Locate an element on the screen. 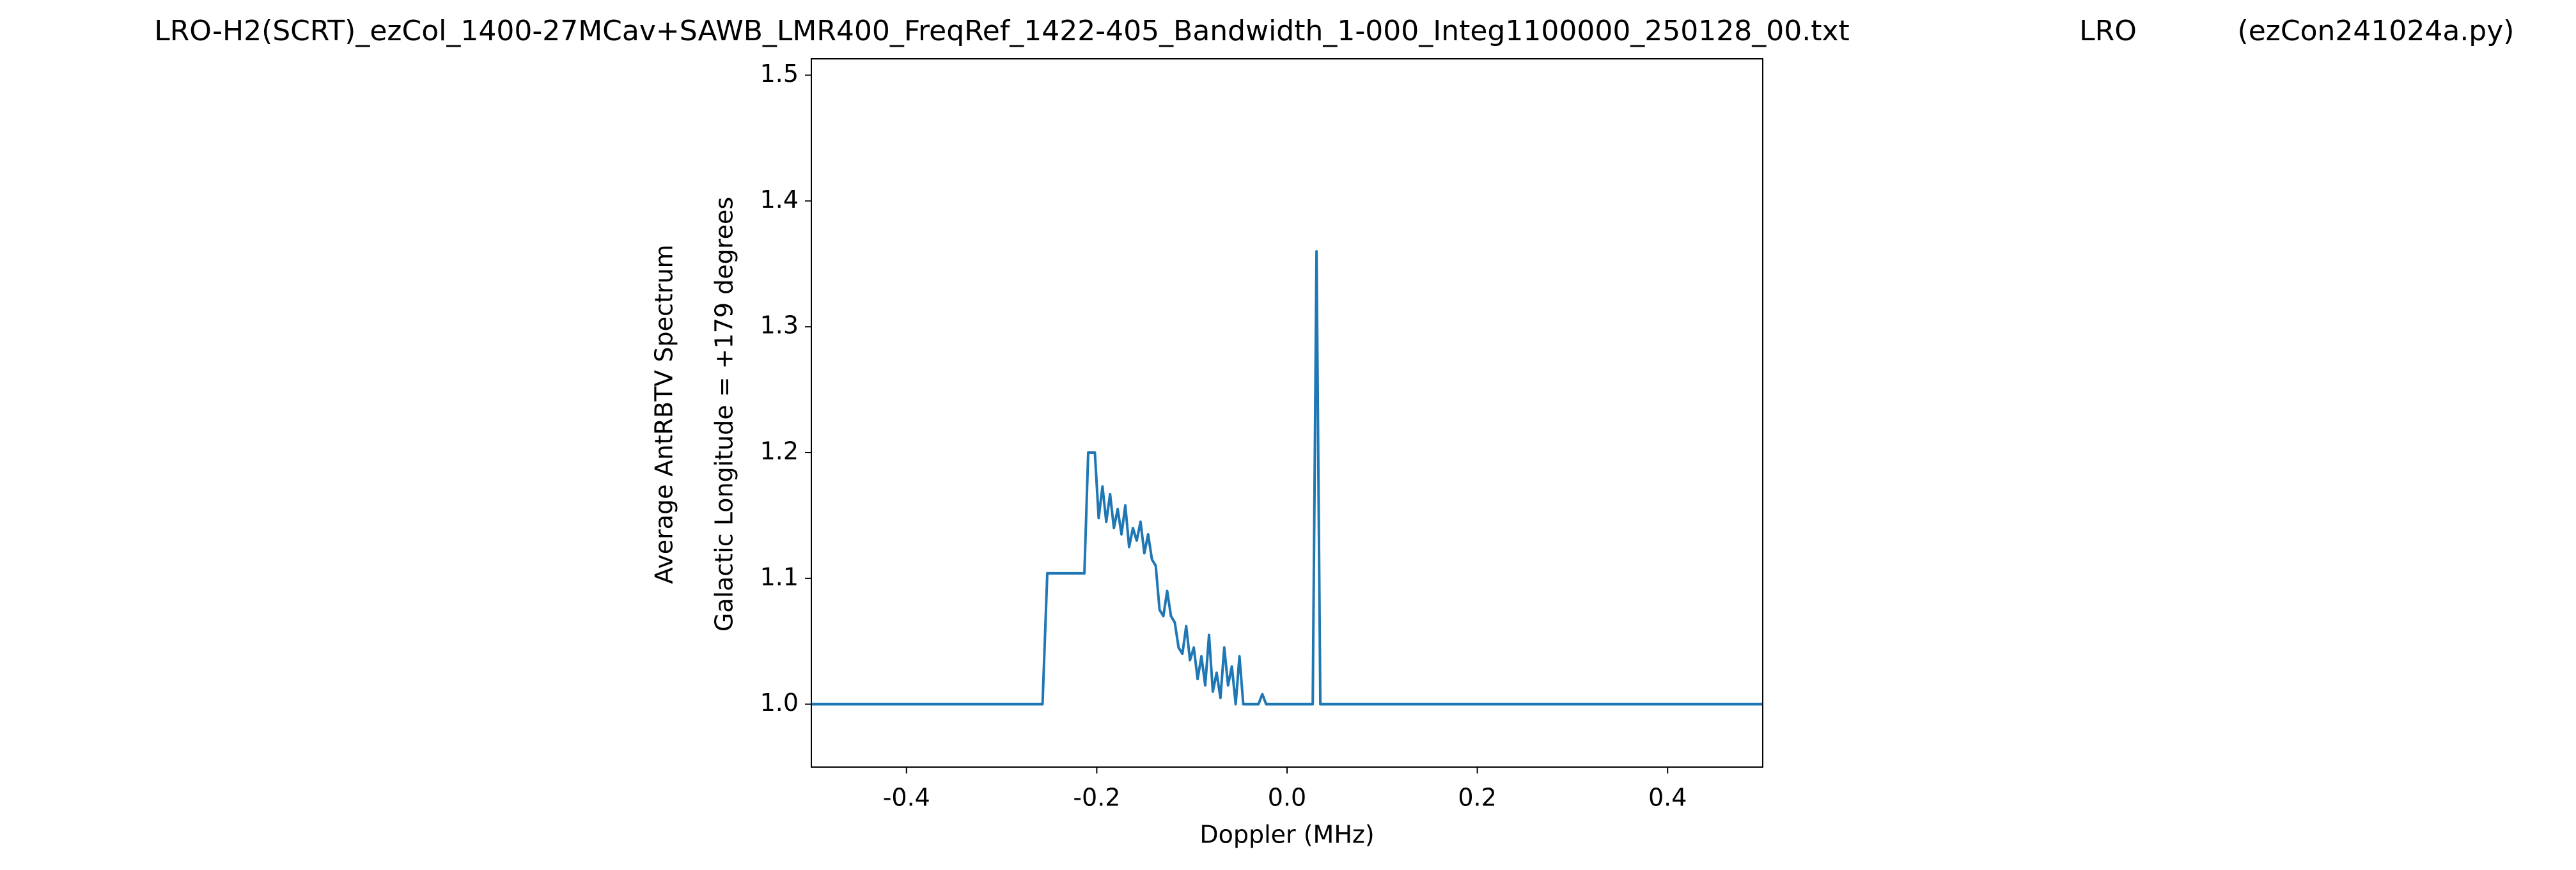  y-tick-label: 1.0 is located at coordinates (780, 702).